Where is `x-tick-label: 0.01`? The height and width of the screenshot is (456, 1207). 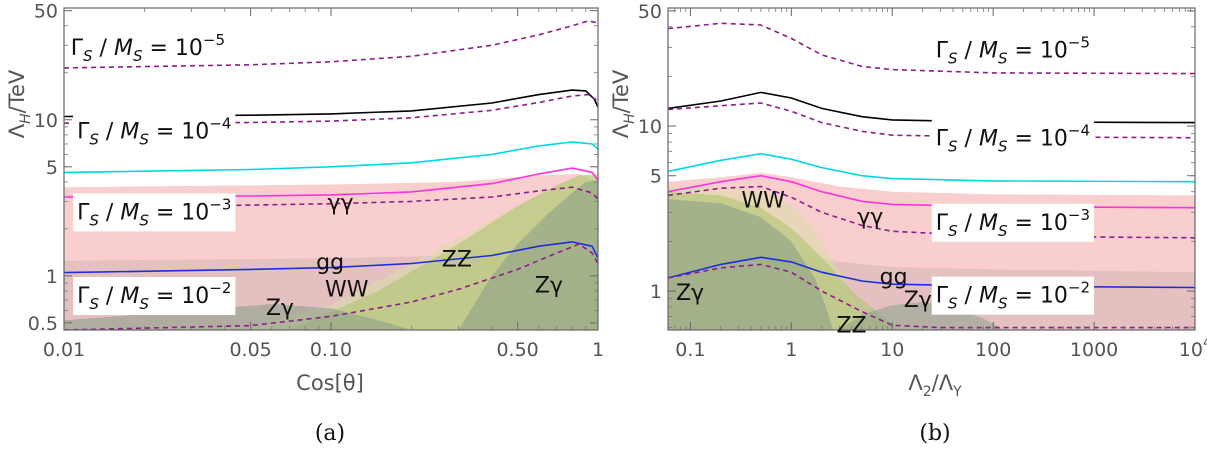
x-tick-label: 0.01 is located at coordinates (64, 350).